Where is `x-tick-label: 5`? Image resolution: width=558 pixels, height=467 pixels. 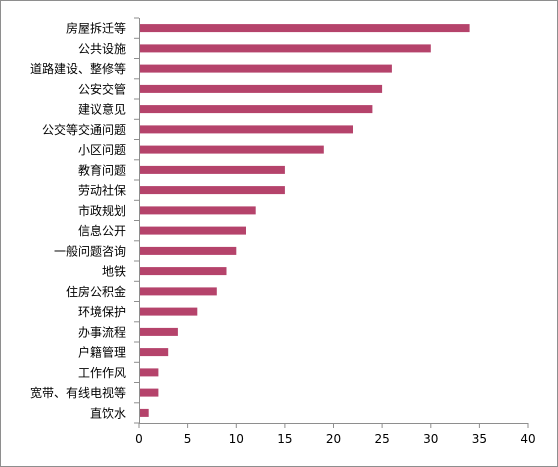 x-tick-label: 5 is located at coordinates (188, 439).